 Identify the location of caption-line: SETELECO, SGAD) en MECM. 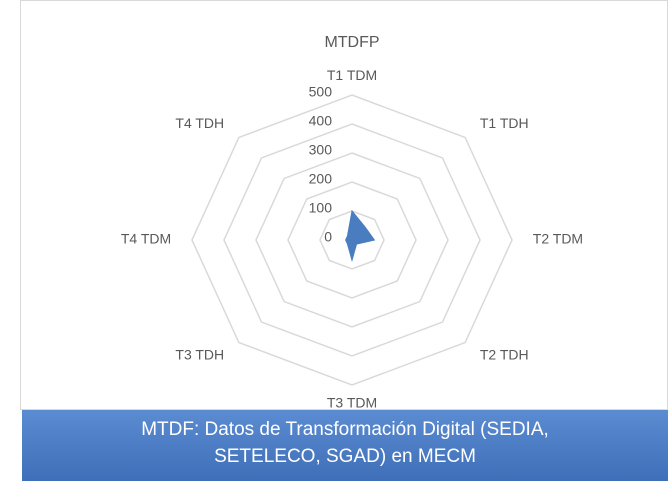
(345, 456).